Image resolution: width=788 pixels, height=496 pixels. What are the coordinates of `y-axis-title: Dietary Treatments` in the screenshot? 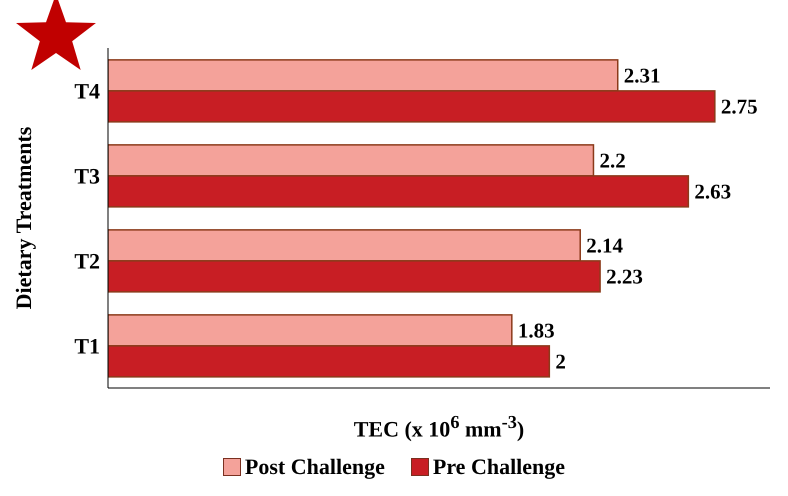 It's located at (23, 218).